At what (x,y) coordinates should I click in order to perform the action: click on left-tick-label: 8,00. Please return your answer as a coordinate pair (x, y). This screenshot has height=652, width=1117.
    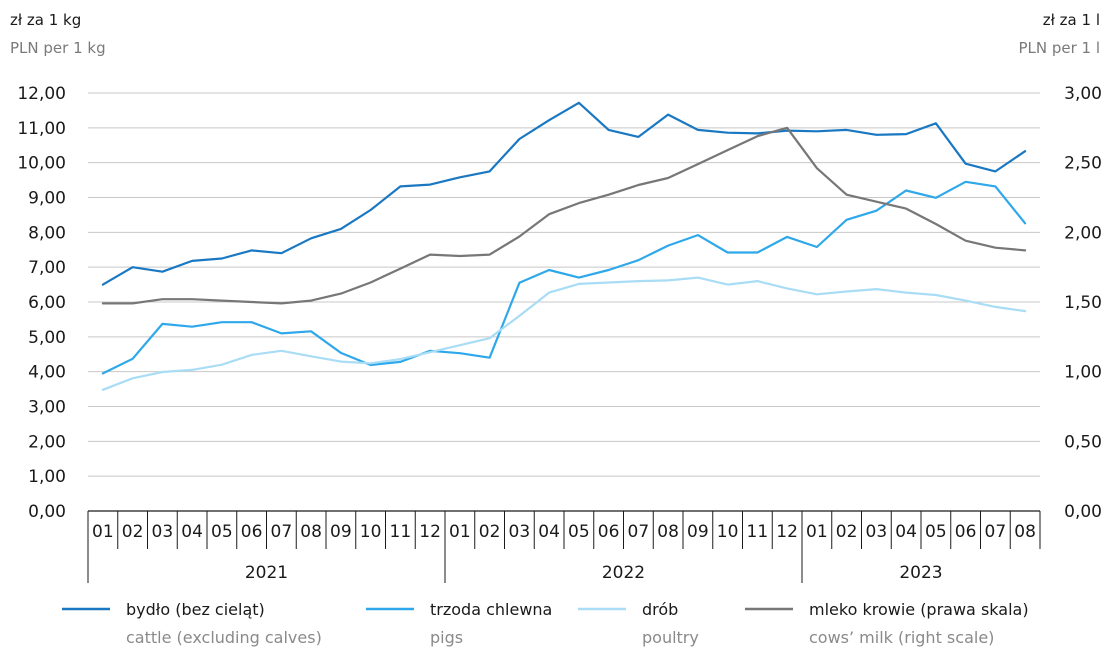
    Looking at the image, I should click on (47, 233).